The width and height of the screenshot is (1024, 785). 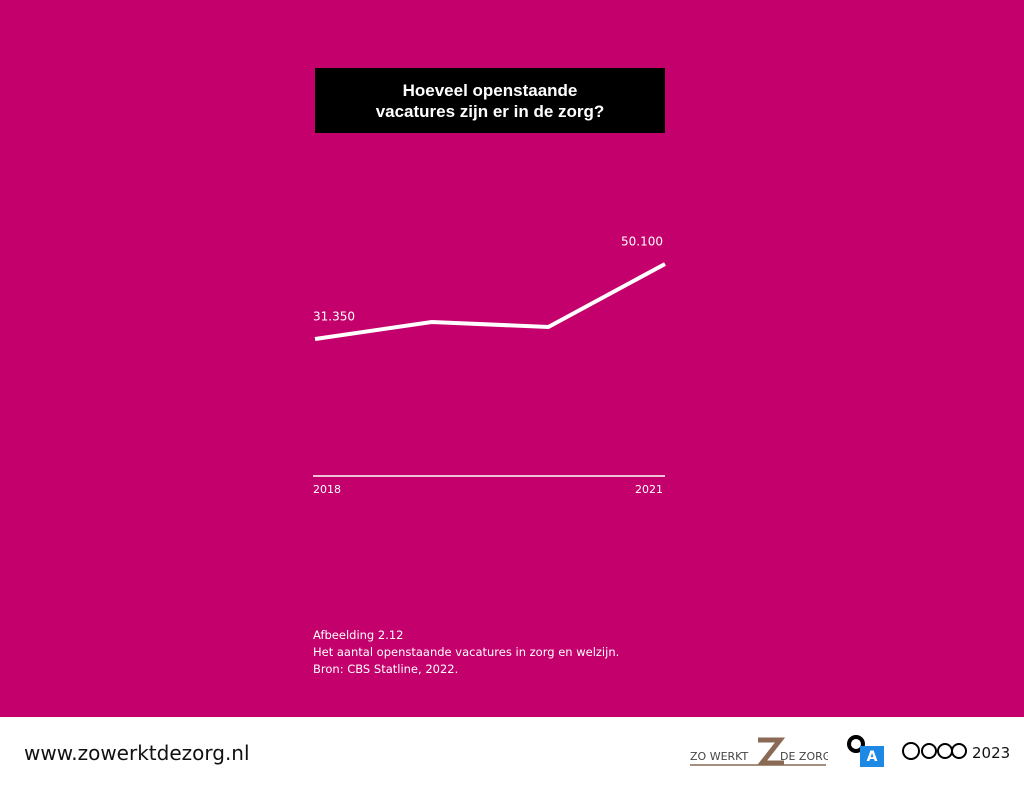 I want to click on chart: 31.350 2018 50.100 2021, so click(x=489, y=365).